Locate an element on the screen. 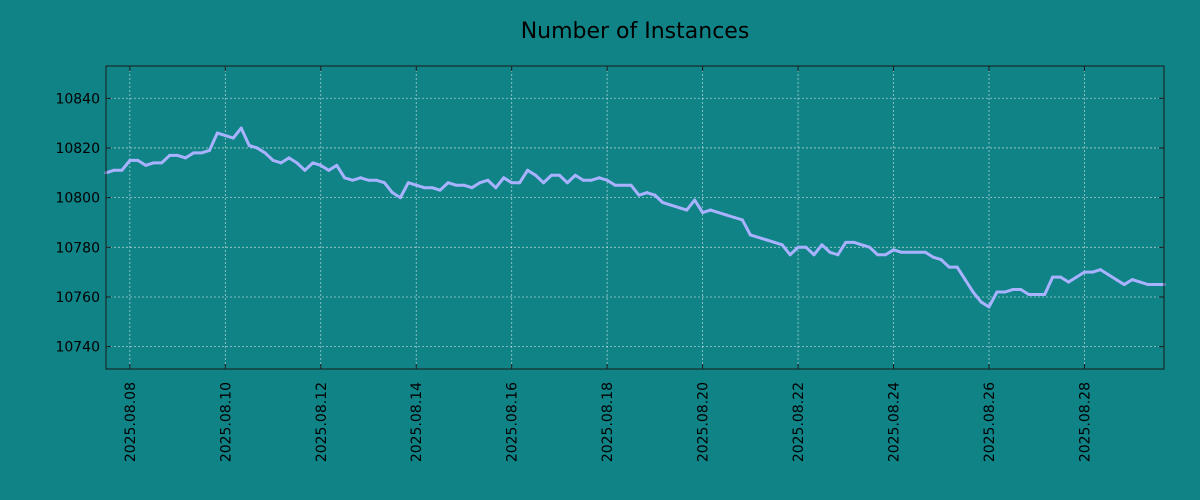  y-tick-label: 10800 is located at coordinates (77, 199).